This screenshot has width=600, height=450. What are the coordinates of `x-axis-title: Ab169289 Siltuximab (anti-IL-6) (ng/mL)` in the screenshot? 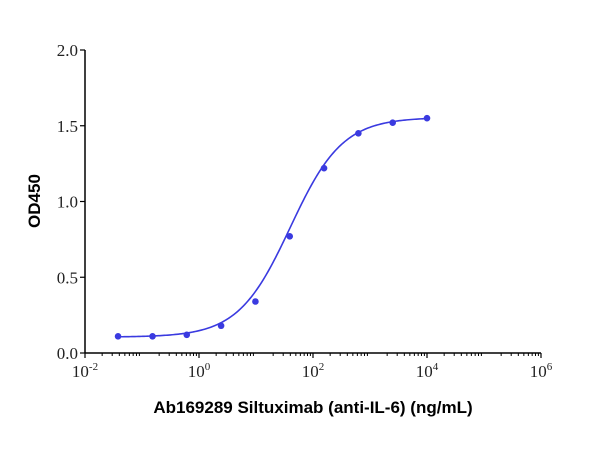 It's located at (312, 407).